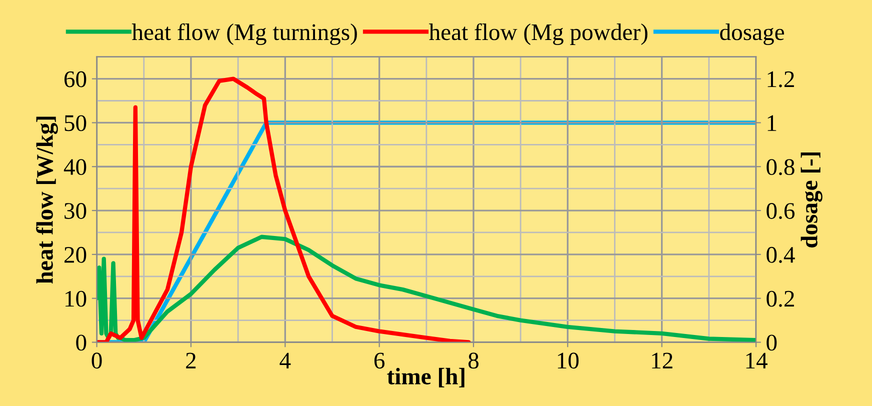 The image size is (872, 406). What do you see at coordinates (75, 167) in the screenshot?
I see `y-tick-label: 40` at bounding box center [75, 167].